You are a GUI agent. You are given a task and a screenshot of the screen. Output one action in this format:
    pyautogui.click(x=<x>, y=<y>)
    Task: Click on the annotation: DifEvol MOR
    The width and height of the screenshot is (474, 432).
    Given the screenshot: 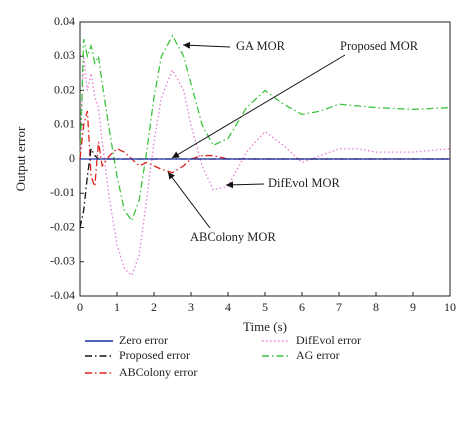 What is the action you would take?
    pyautogui.click(x=304, y=183)
    